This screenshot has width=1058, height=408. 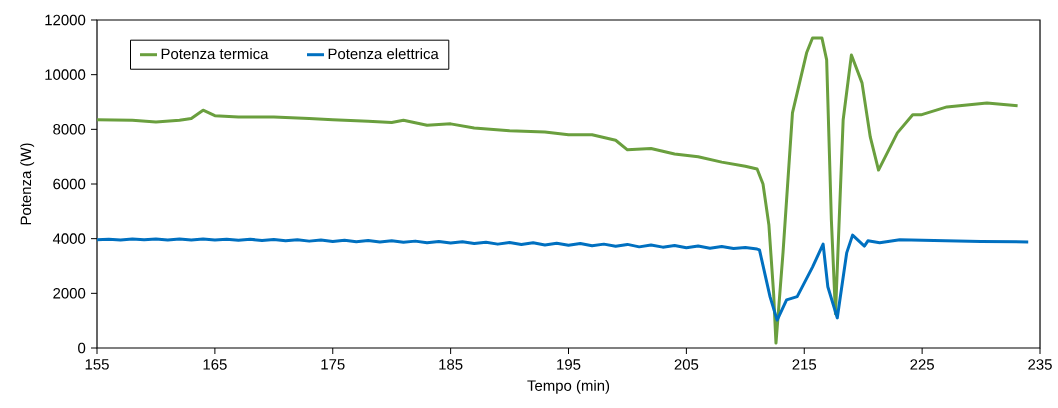 What do you see at coordinates (27, 184) in the screenshot?
I see `y-axis-title: Potenza (W)` at bounding box center [27, 184].